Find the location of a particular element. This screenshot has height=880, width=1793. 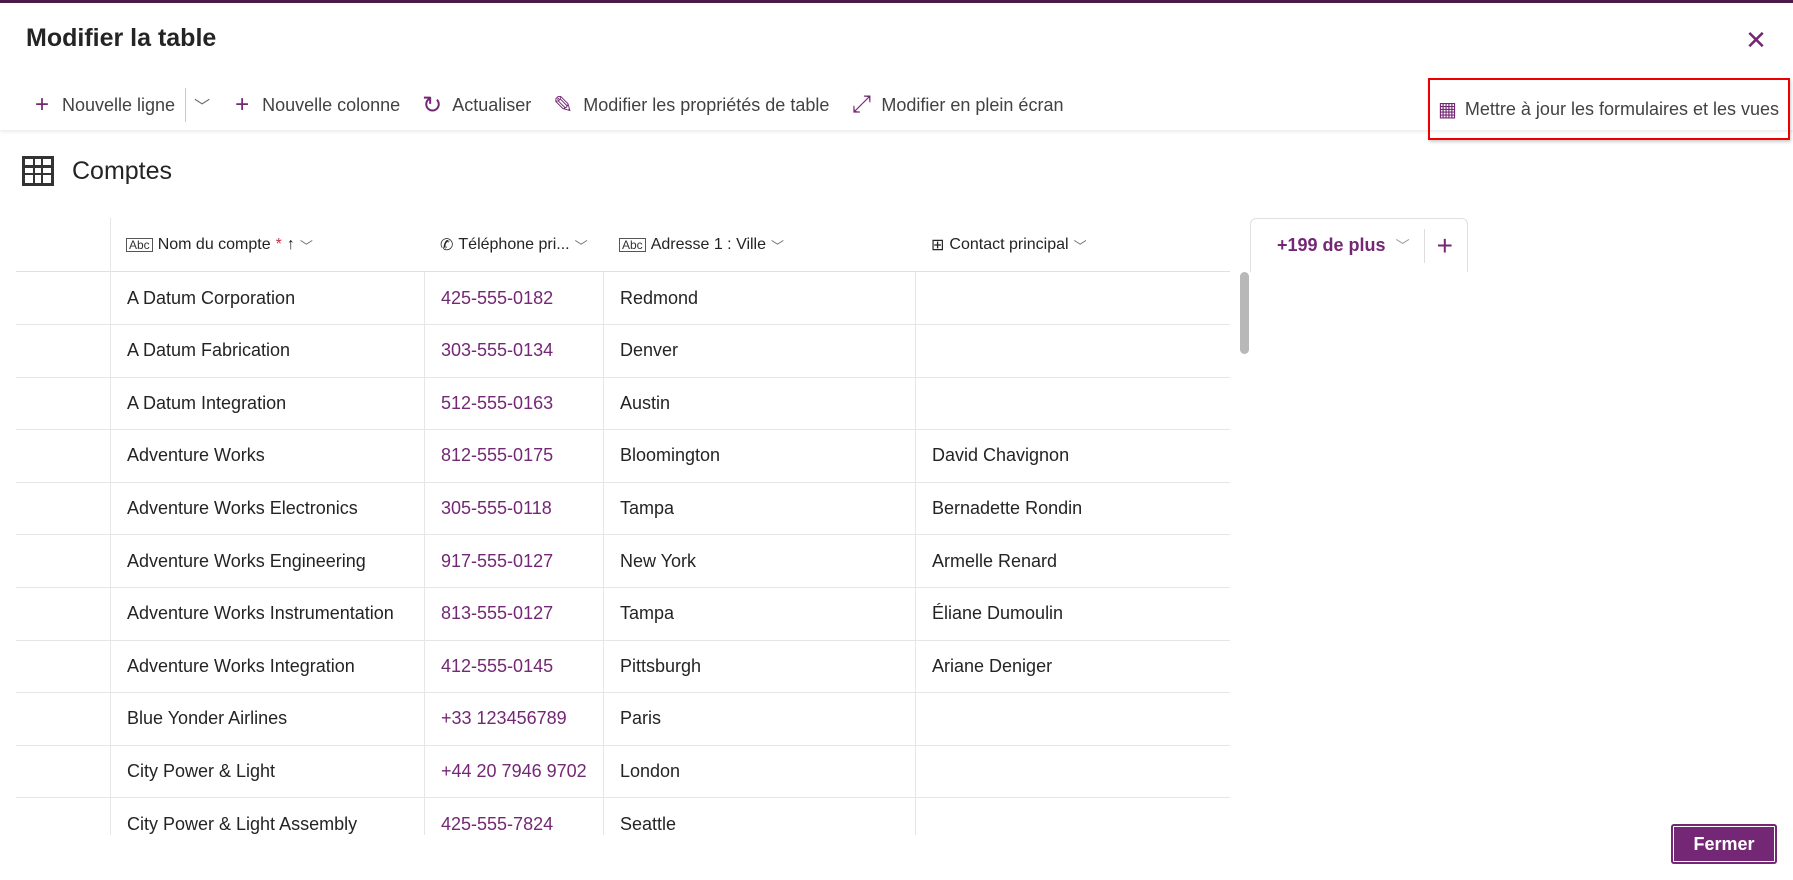

phone-cell: 512-555-0163 is located at coordinates (513, 403).